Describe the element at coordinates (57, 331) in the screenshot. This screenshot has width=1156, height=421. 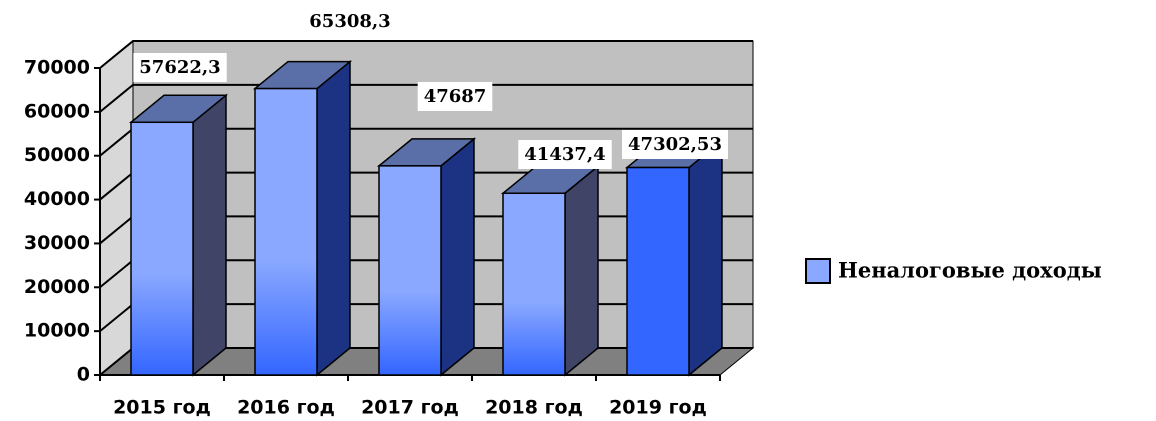
I see `y-tick-label: 10000` at that location.